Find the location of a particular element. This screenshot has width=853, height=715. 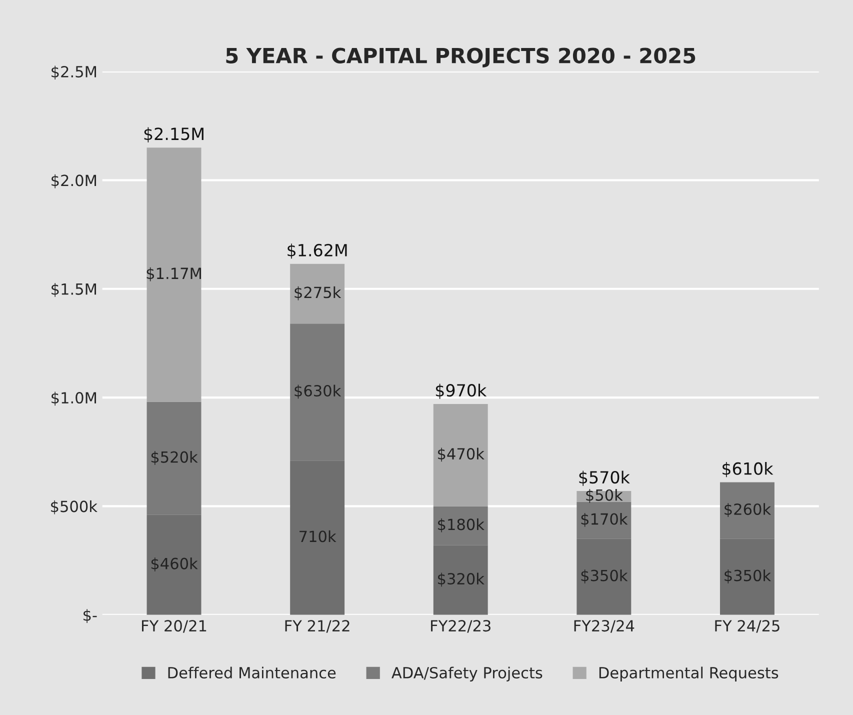

x-tick-label: FY 24/25 is located at coordinates (747, 626).